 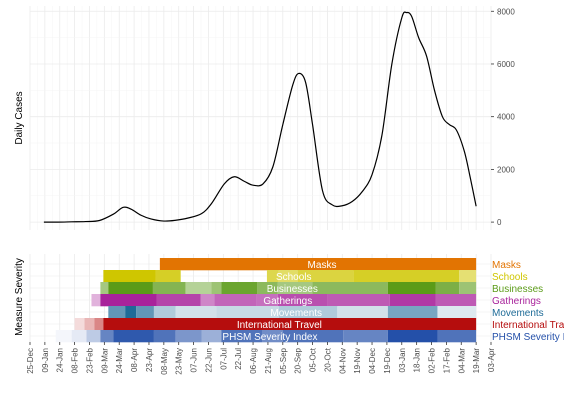 What do you see at coordinates (287, 301) in the screenshot?
I see `heat-row-label: Gatherings` at bounding box center [287, 301].